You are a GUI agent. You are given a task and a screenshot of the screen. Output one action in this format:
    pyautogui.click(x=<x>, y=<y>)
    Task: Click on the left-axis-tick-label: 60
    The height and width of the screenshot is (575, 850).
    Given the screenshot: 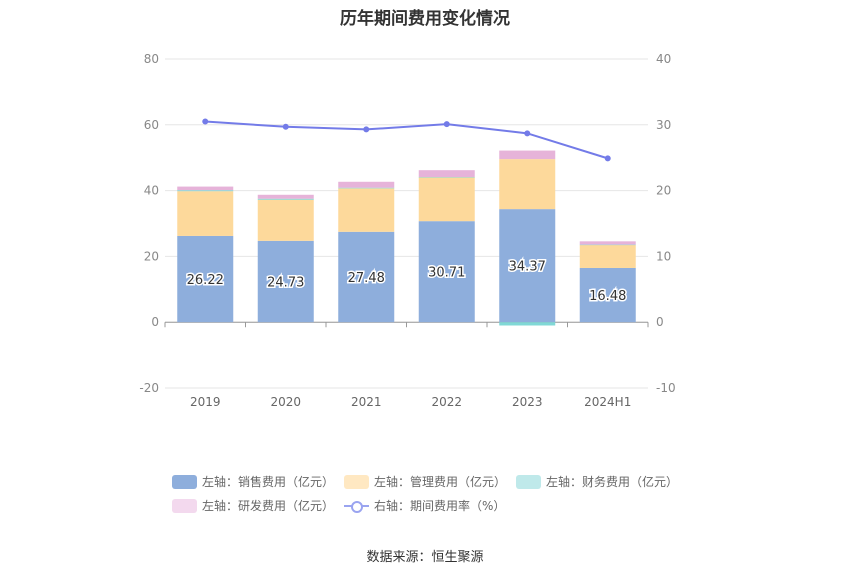 What is the action you would take?
    pyautogui.click(x=151, y=125)
    